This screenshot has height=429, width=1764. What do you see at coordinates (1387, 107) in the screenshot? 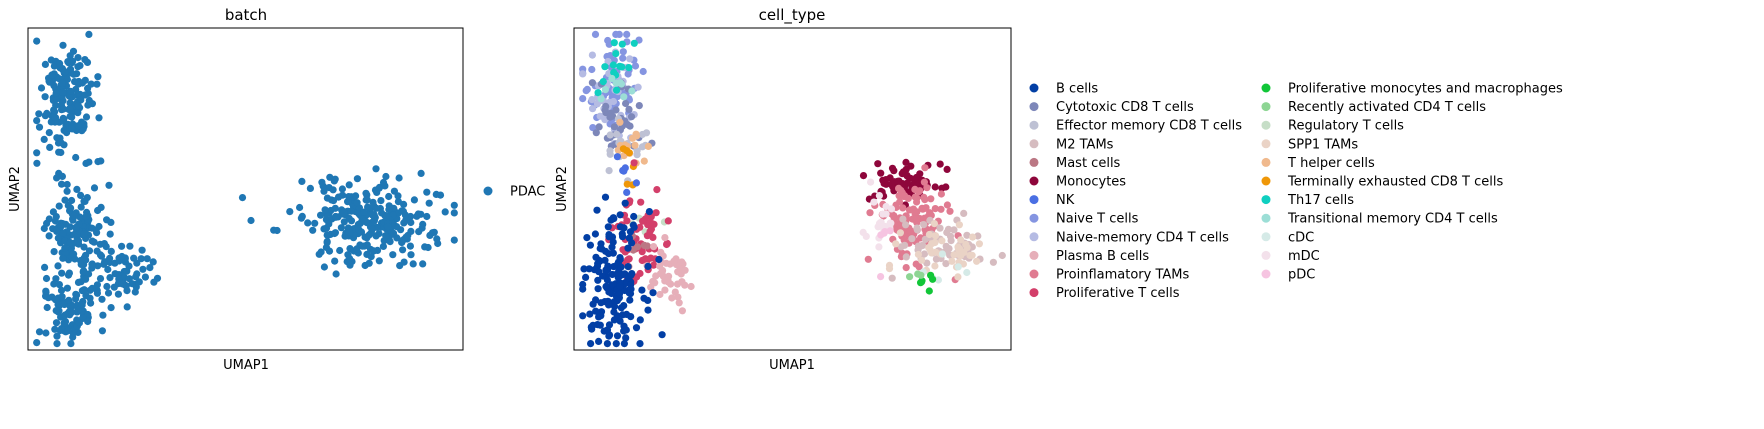
I see `legend-label-recently-activated-cd4-t-cells: Recently activated CD4 T cells` at bounding box center [1387, 107].